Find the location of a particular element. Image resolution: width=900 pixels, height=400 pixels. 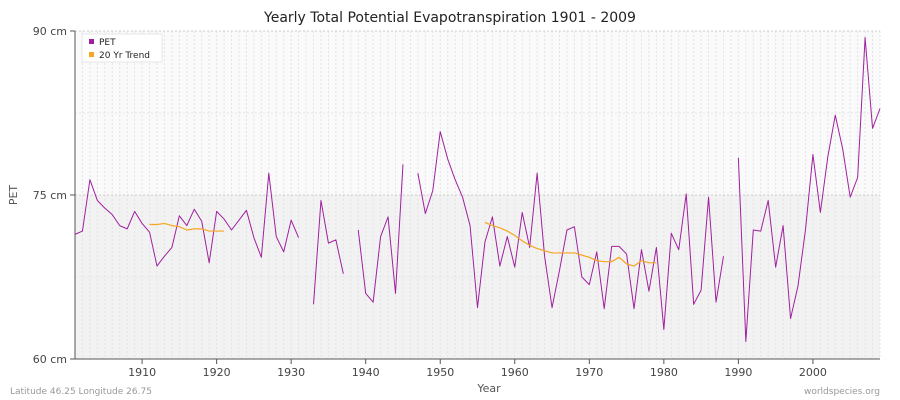

legend-swatch-trend is located at coordinates (91, 54).